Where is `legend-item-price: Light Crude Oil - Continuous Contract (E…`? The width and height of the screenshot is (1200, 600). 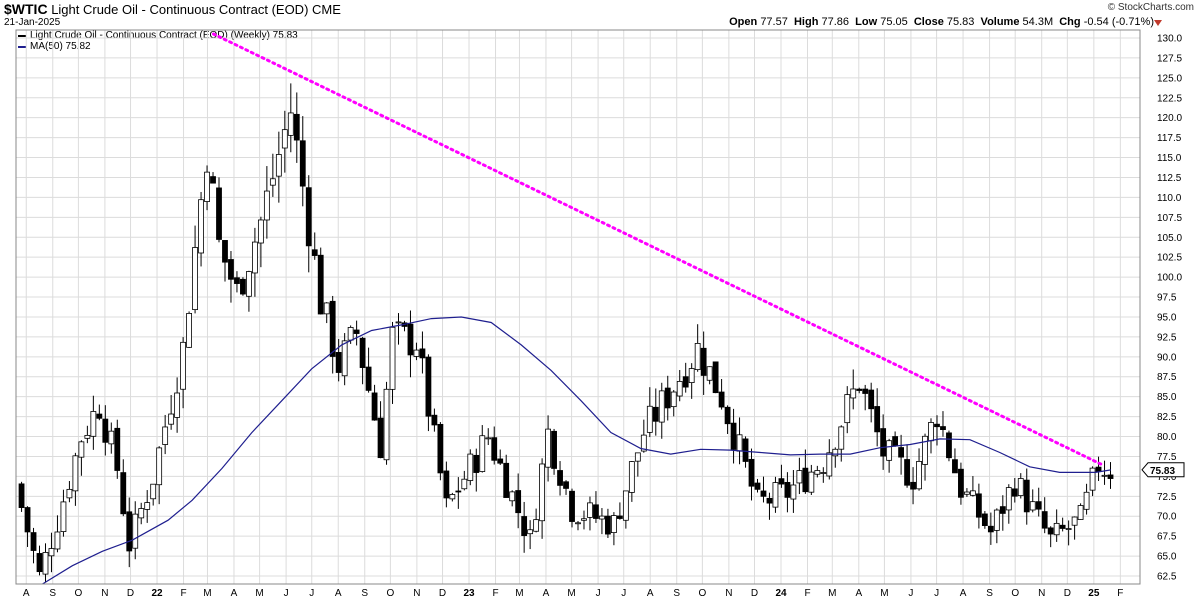 legend-item-price: Light Crude Oil - Continuous Contract (E… is located at coordinates (158, 35).